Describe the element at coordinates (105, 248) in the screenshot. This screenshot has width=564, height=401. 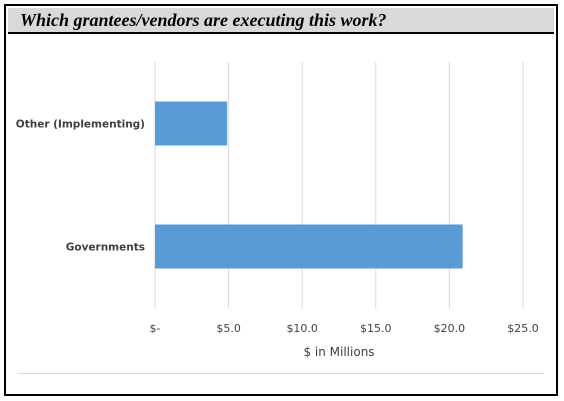
I see `category-label: Governments` at that location.